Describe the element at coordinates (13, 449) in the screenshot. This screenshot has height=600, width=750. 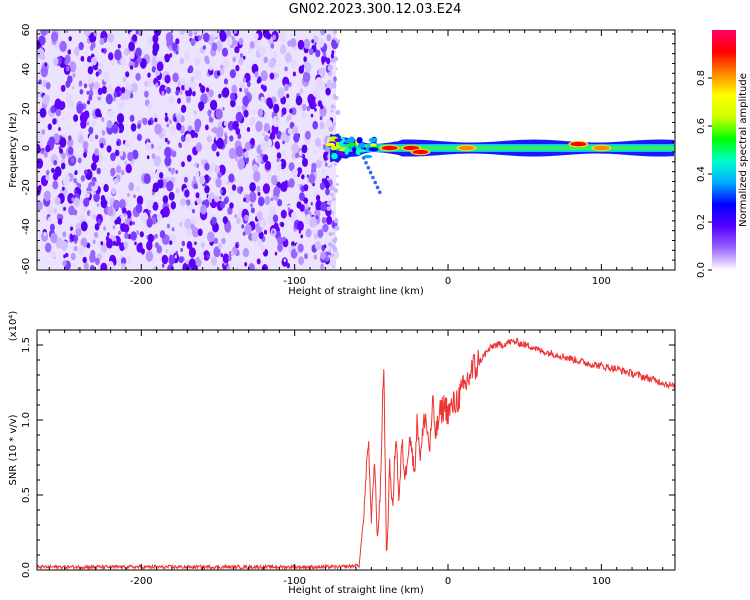
I see `snr-y-axis-label: SNR (10 * v/v)` at that location.